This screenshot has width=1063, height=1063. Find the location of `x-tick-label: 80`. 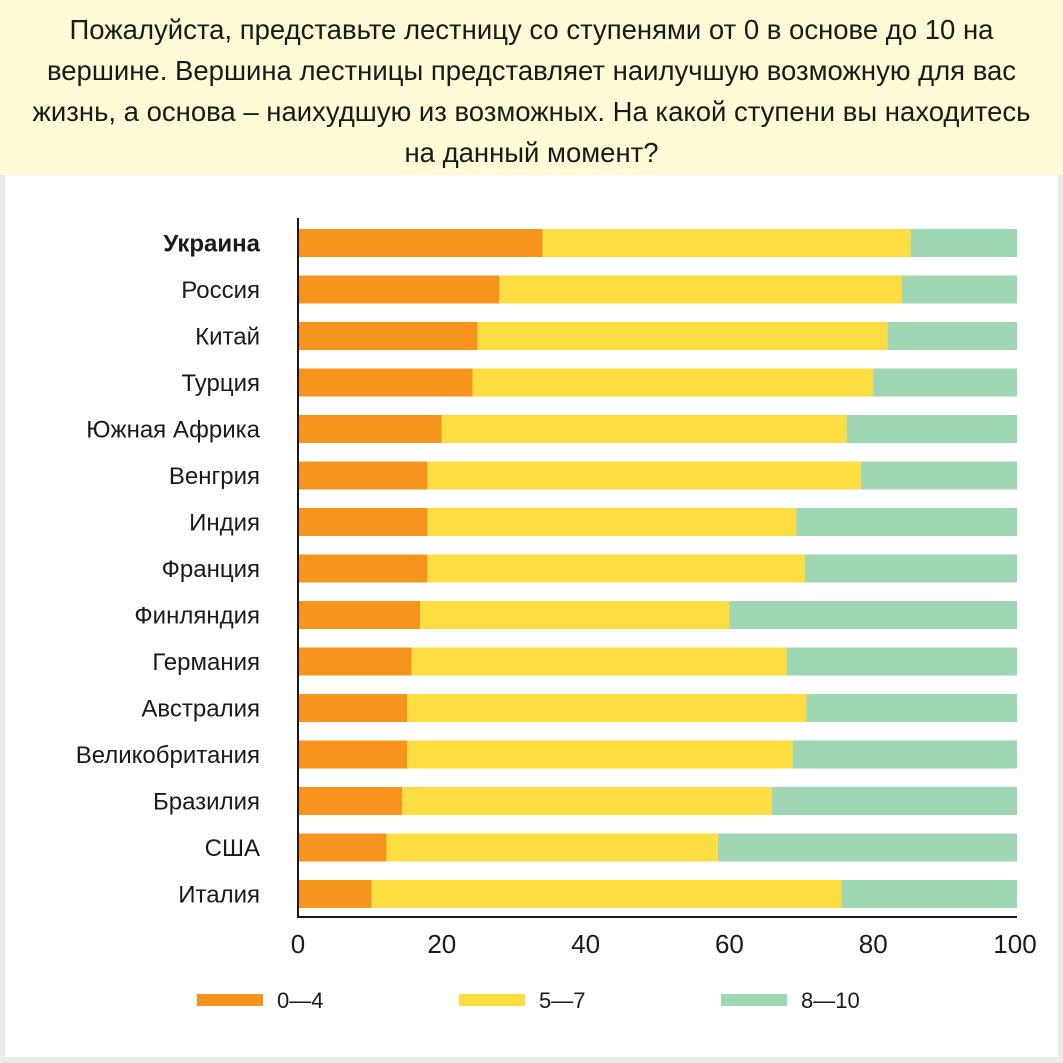

x-tick-label: 80 is located at coordinates (873, 944).